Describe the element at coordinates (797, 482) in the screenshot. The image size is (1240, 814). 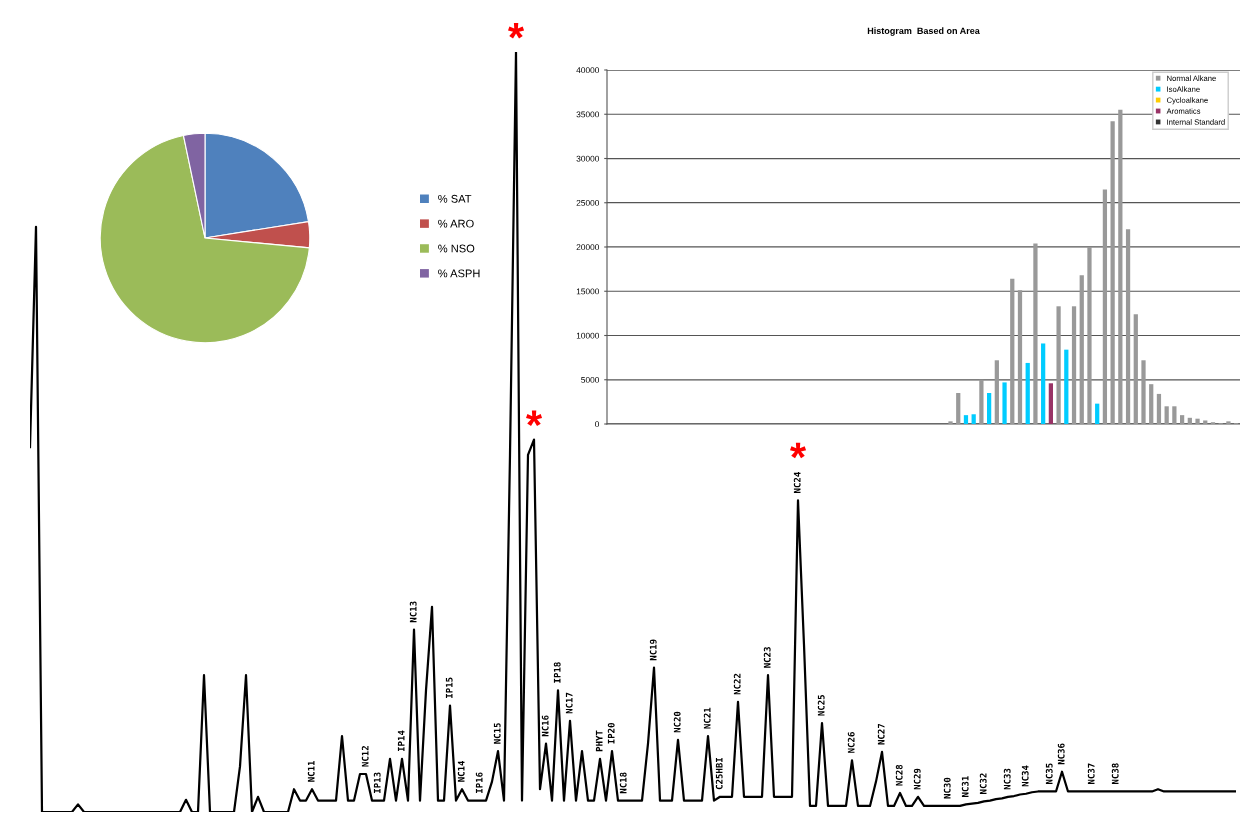
I see `x-tick-label: NC24` at that location.